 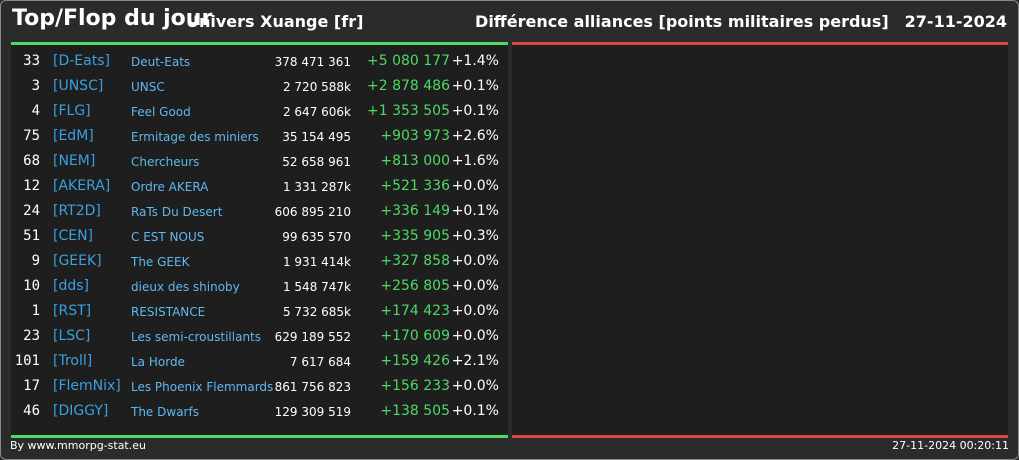 What do you see at coordinates (408, 86) in the screenshot?
I see `diff-cell: +2 878 486` at bounding box center [408, 86].